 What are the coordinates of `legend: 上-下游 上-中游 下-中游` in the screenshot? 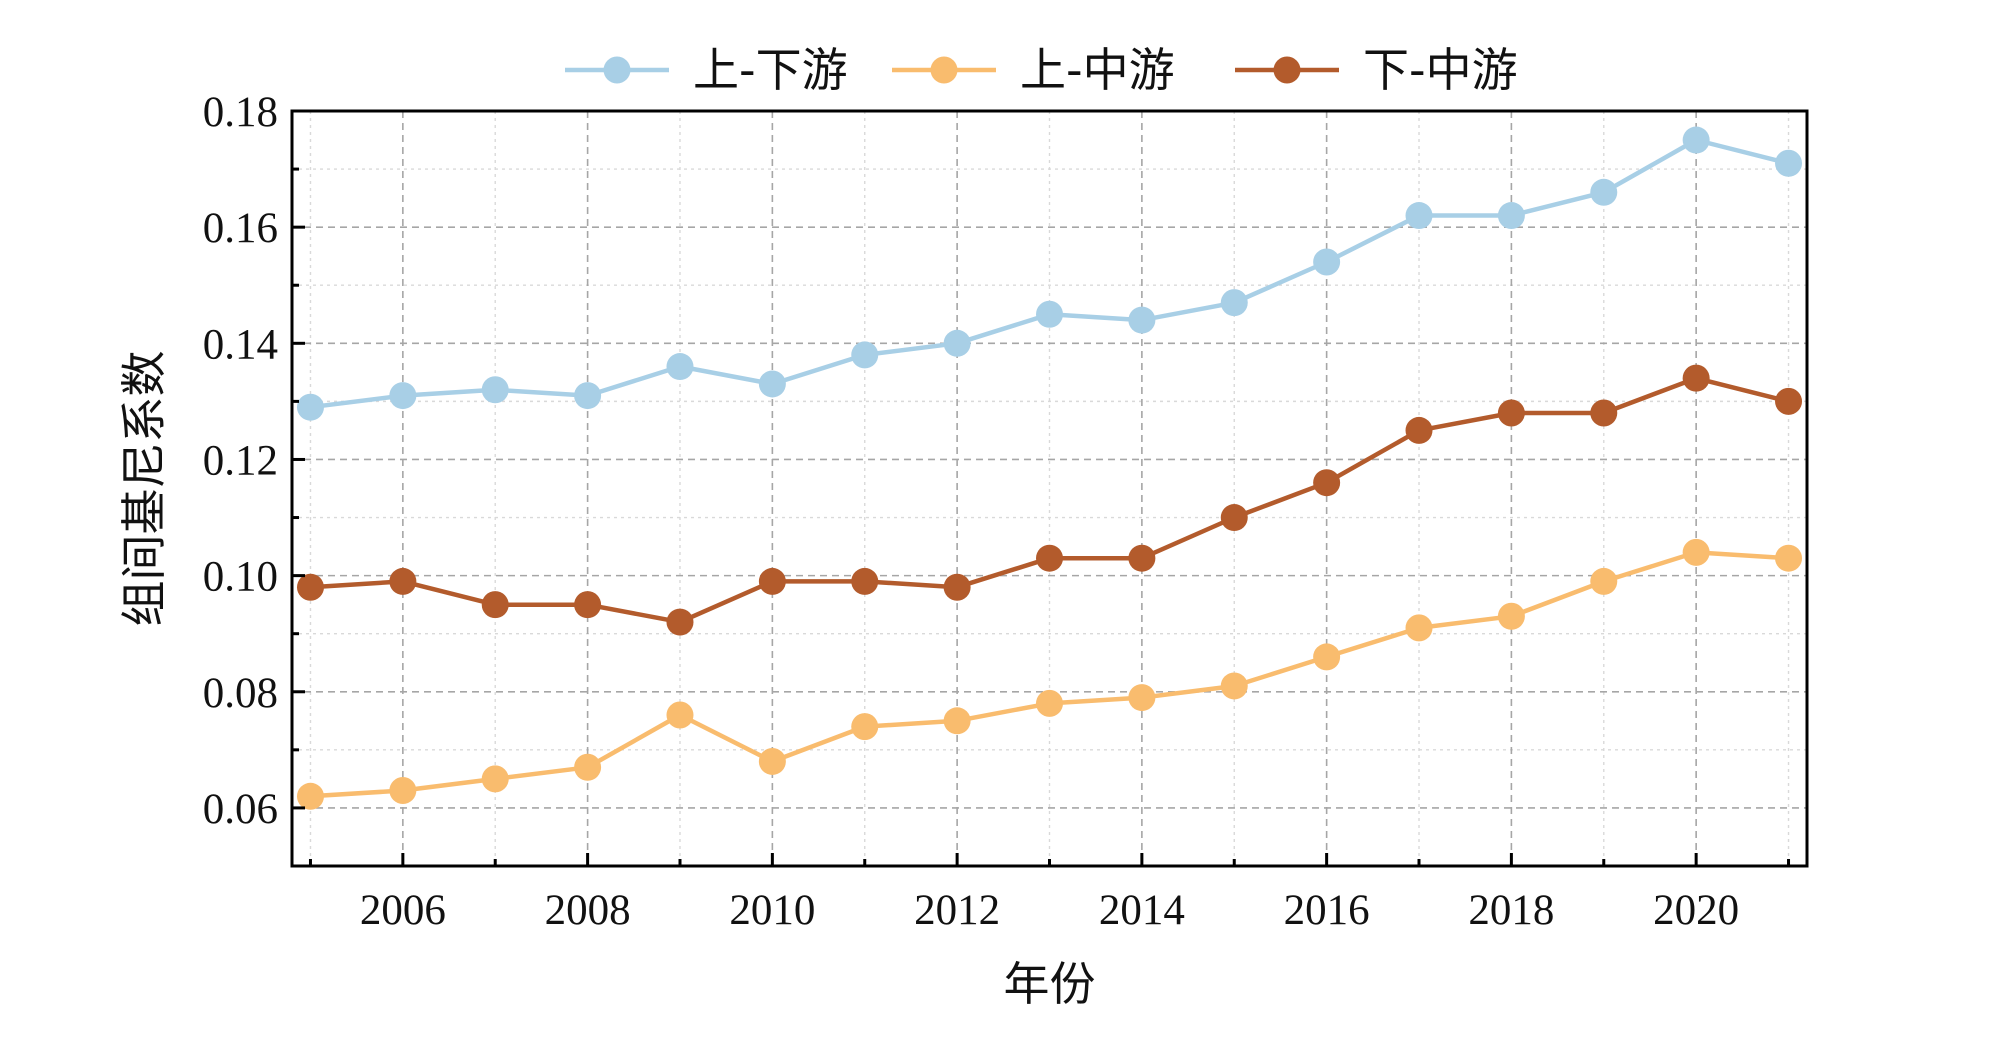 It's located at (1041, 70).